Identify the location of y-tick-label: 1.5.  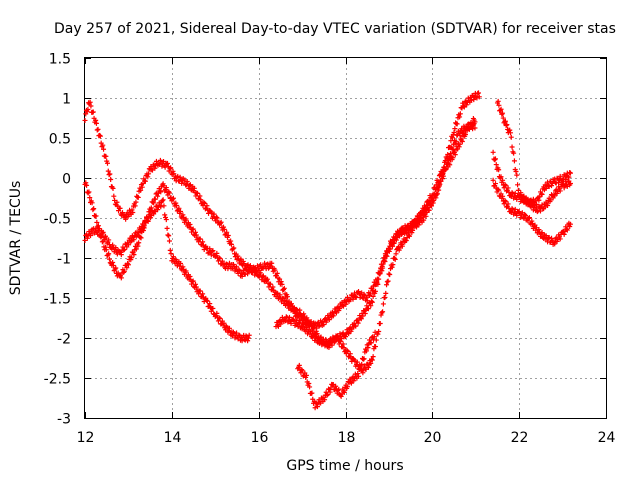
(60, 60).